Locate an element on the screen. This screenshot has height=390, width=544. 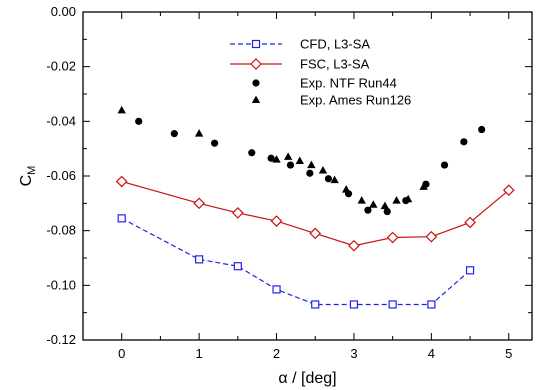
legend-item: FSC, L3-SA is located at coordinates (300, 64).